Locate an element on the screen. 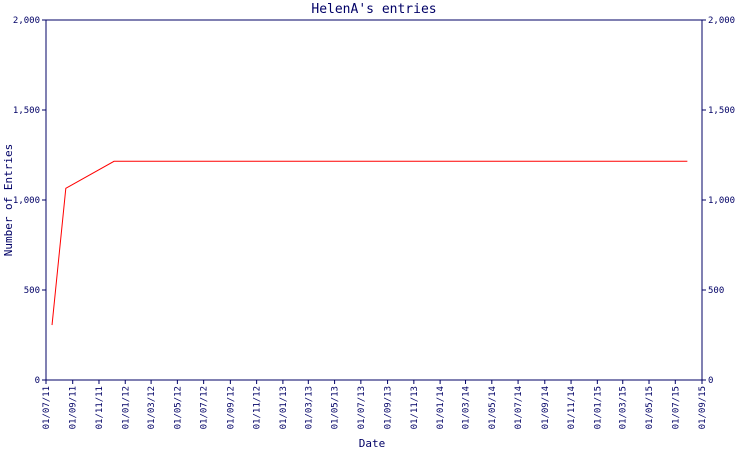 The image size is (750, 450). x-tick-label: 01/09/15 is located at coordinates (703, 407).